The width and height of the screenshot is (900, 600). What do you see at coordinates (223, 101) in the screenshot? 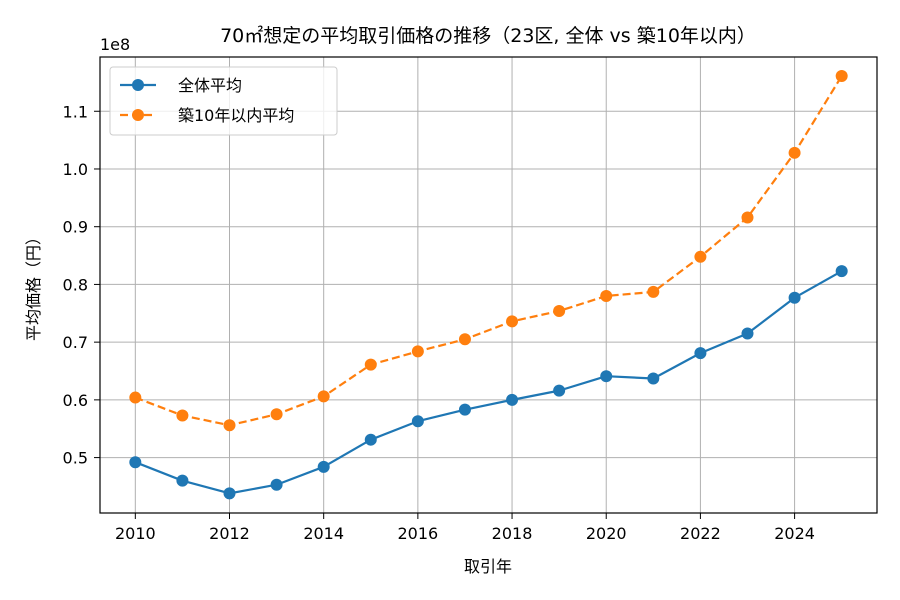
I see `legend-frame` at bounding box center [223, 101].